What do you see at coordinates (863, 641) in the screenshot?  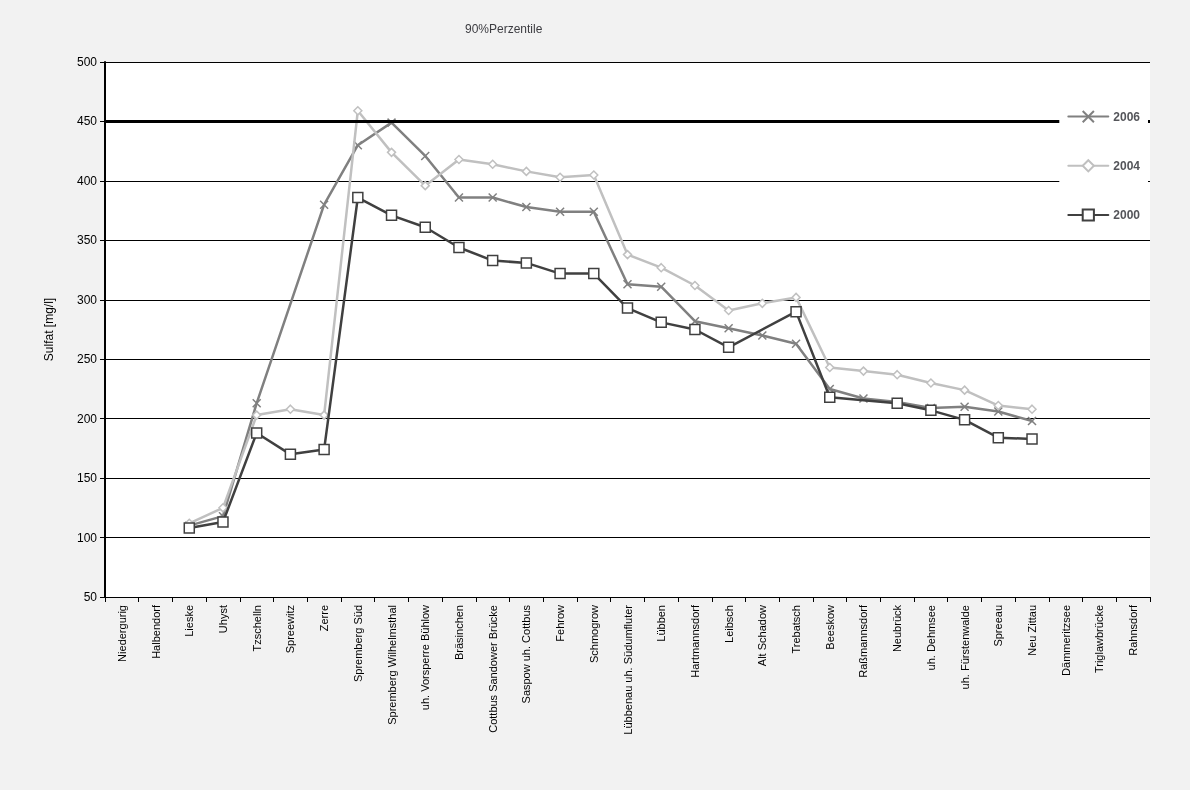 I see `x-tick-label: Raßmannsdorf` at bounding box center [863, 641].